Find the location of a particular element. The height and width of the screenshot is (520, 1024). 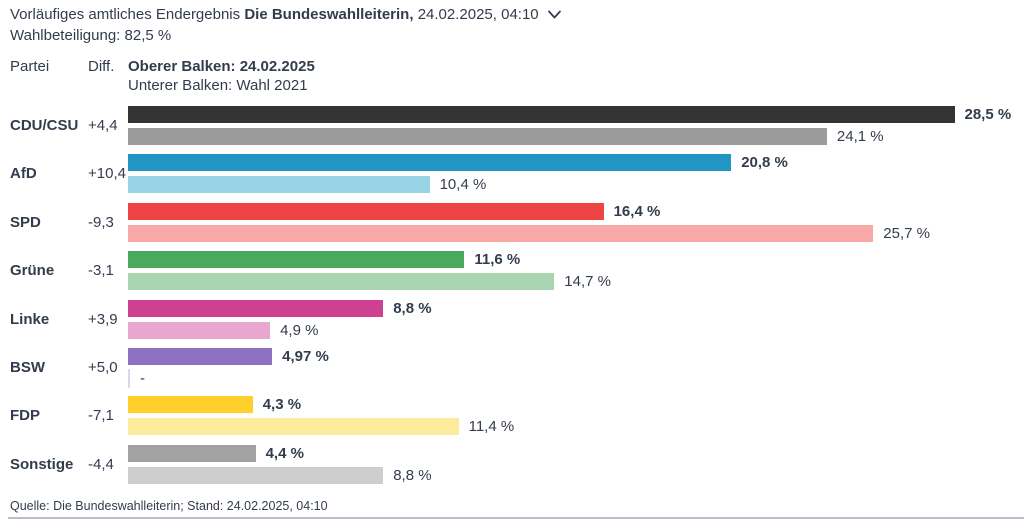

party-label: BSW is located at coordinates (27, 367).